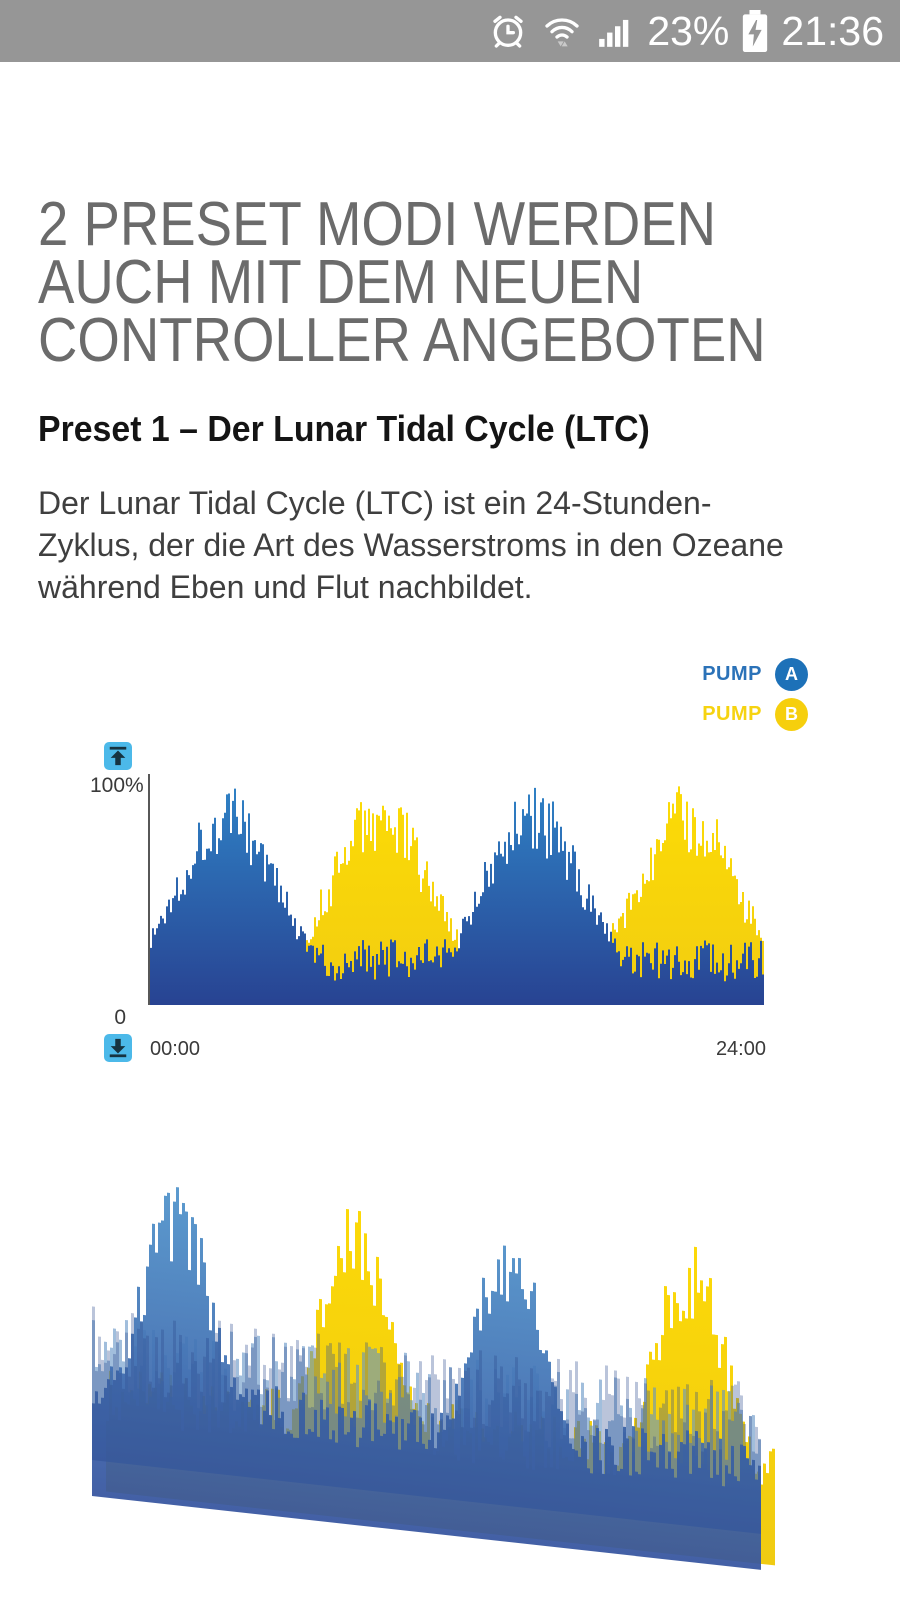  Describe the element at coordinates (508, 31) in the screenshot. I see `alarm-icon` at that location.